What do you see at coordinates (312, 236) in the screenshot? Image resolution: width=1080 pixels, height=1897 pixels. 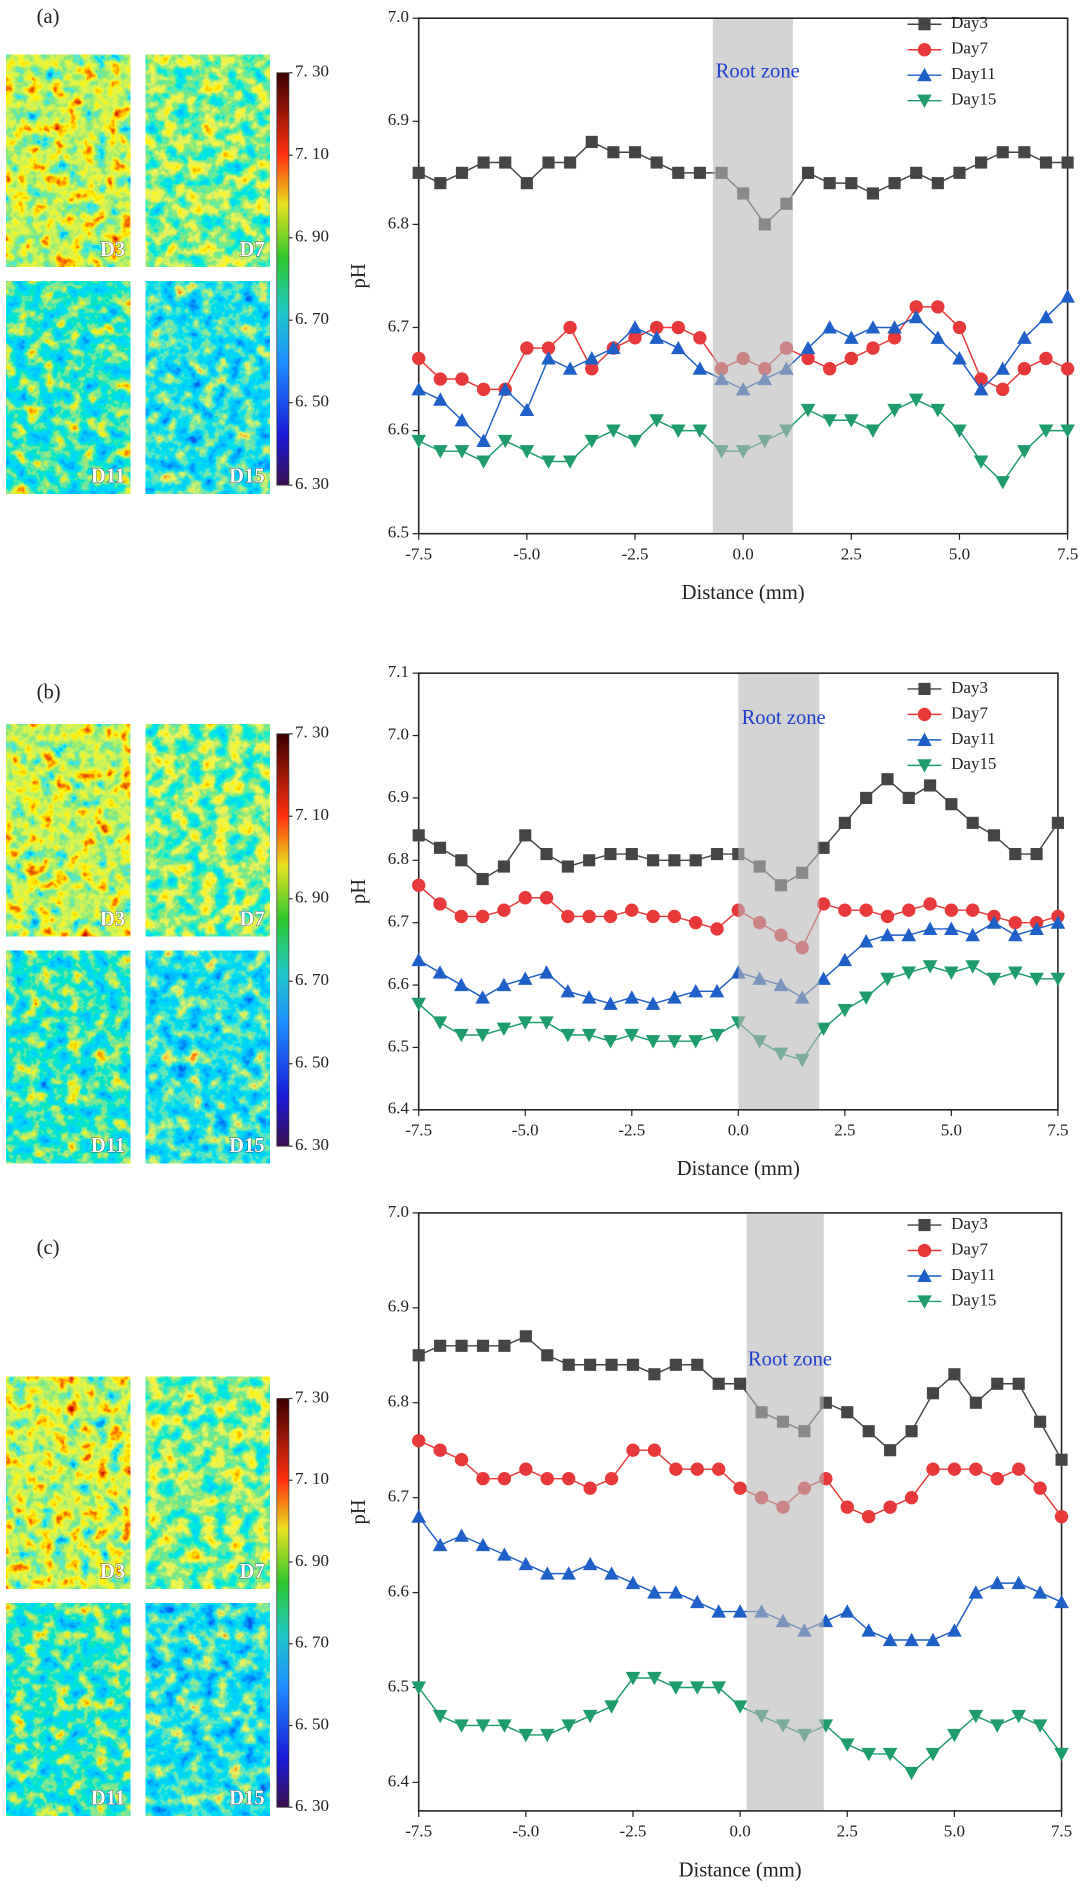 I see `colorbar-tick-label: 6. 90` at bounding box center [312, 236].